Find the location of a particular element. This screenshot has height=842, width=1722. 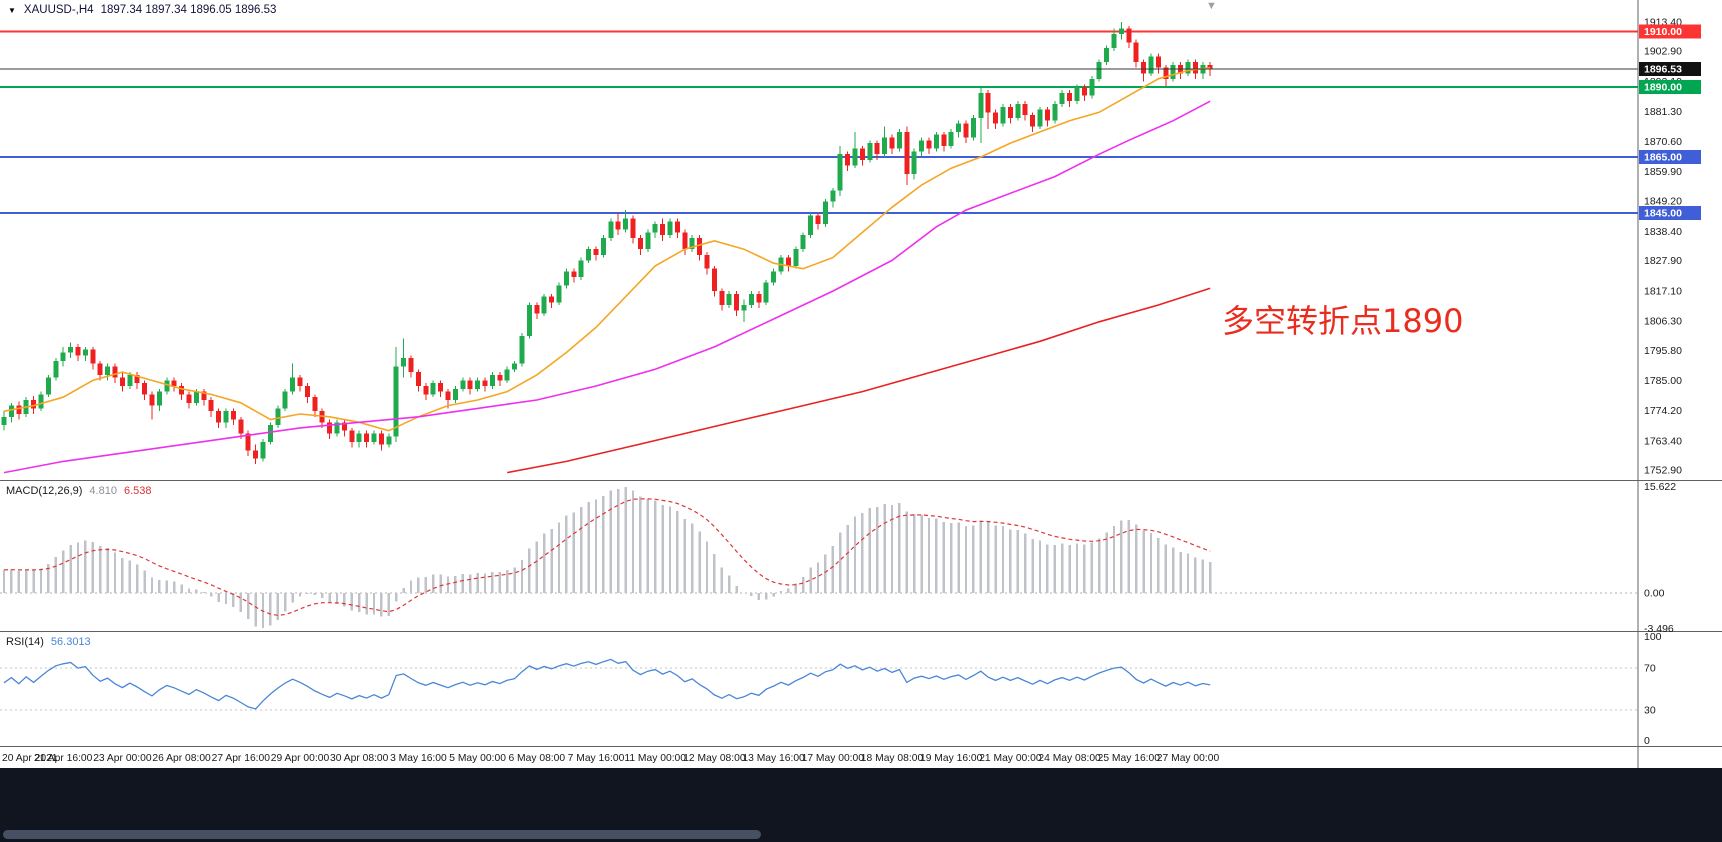

time-label: 7 May 16:00 is located at coordinates (596, 758).